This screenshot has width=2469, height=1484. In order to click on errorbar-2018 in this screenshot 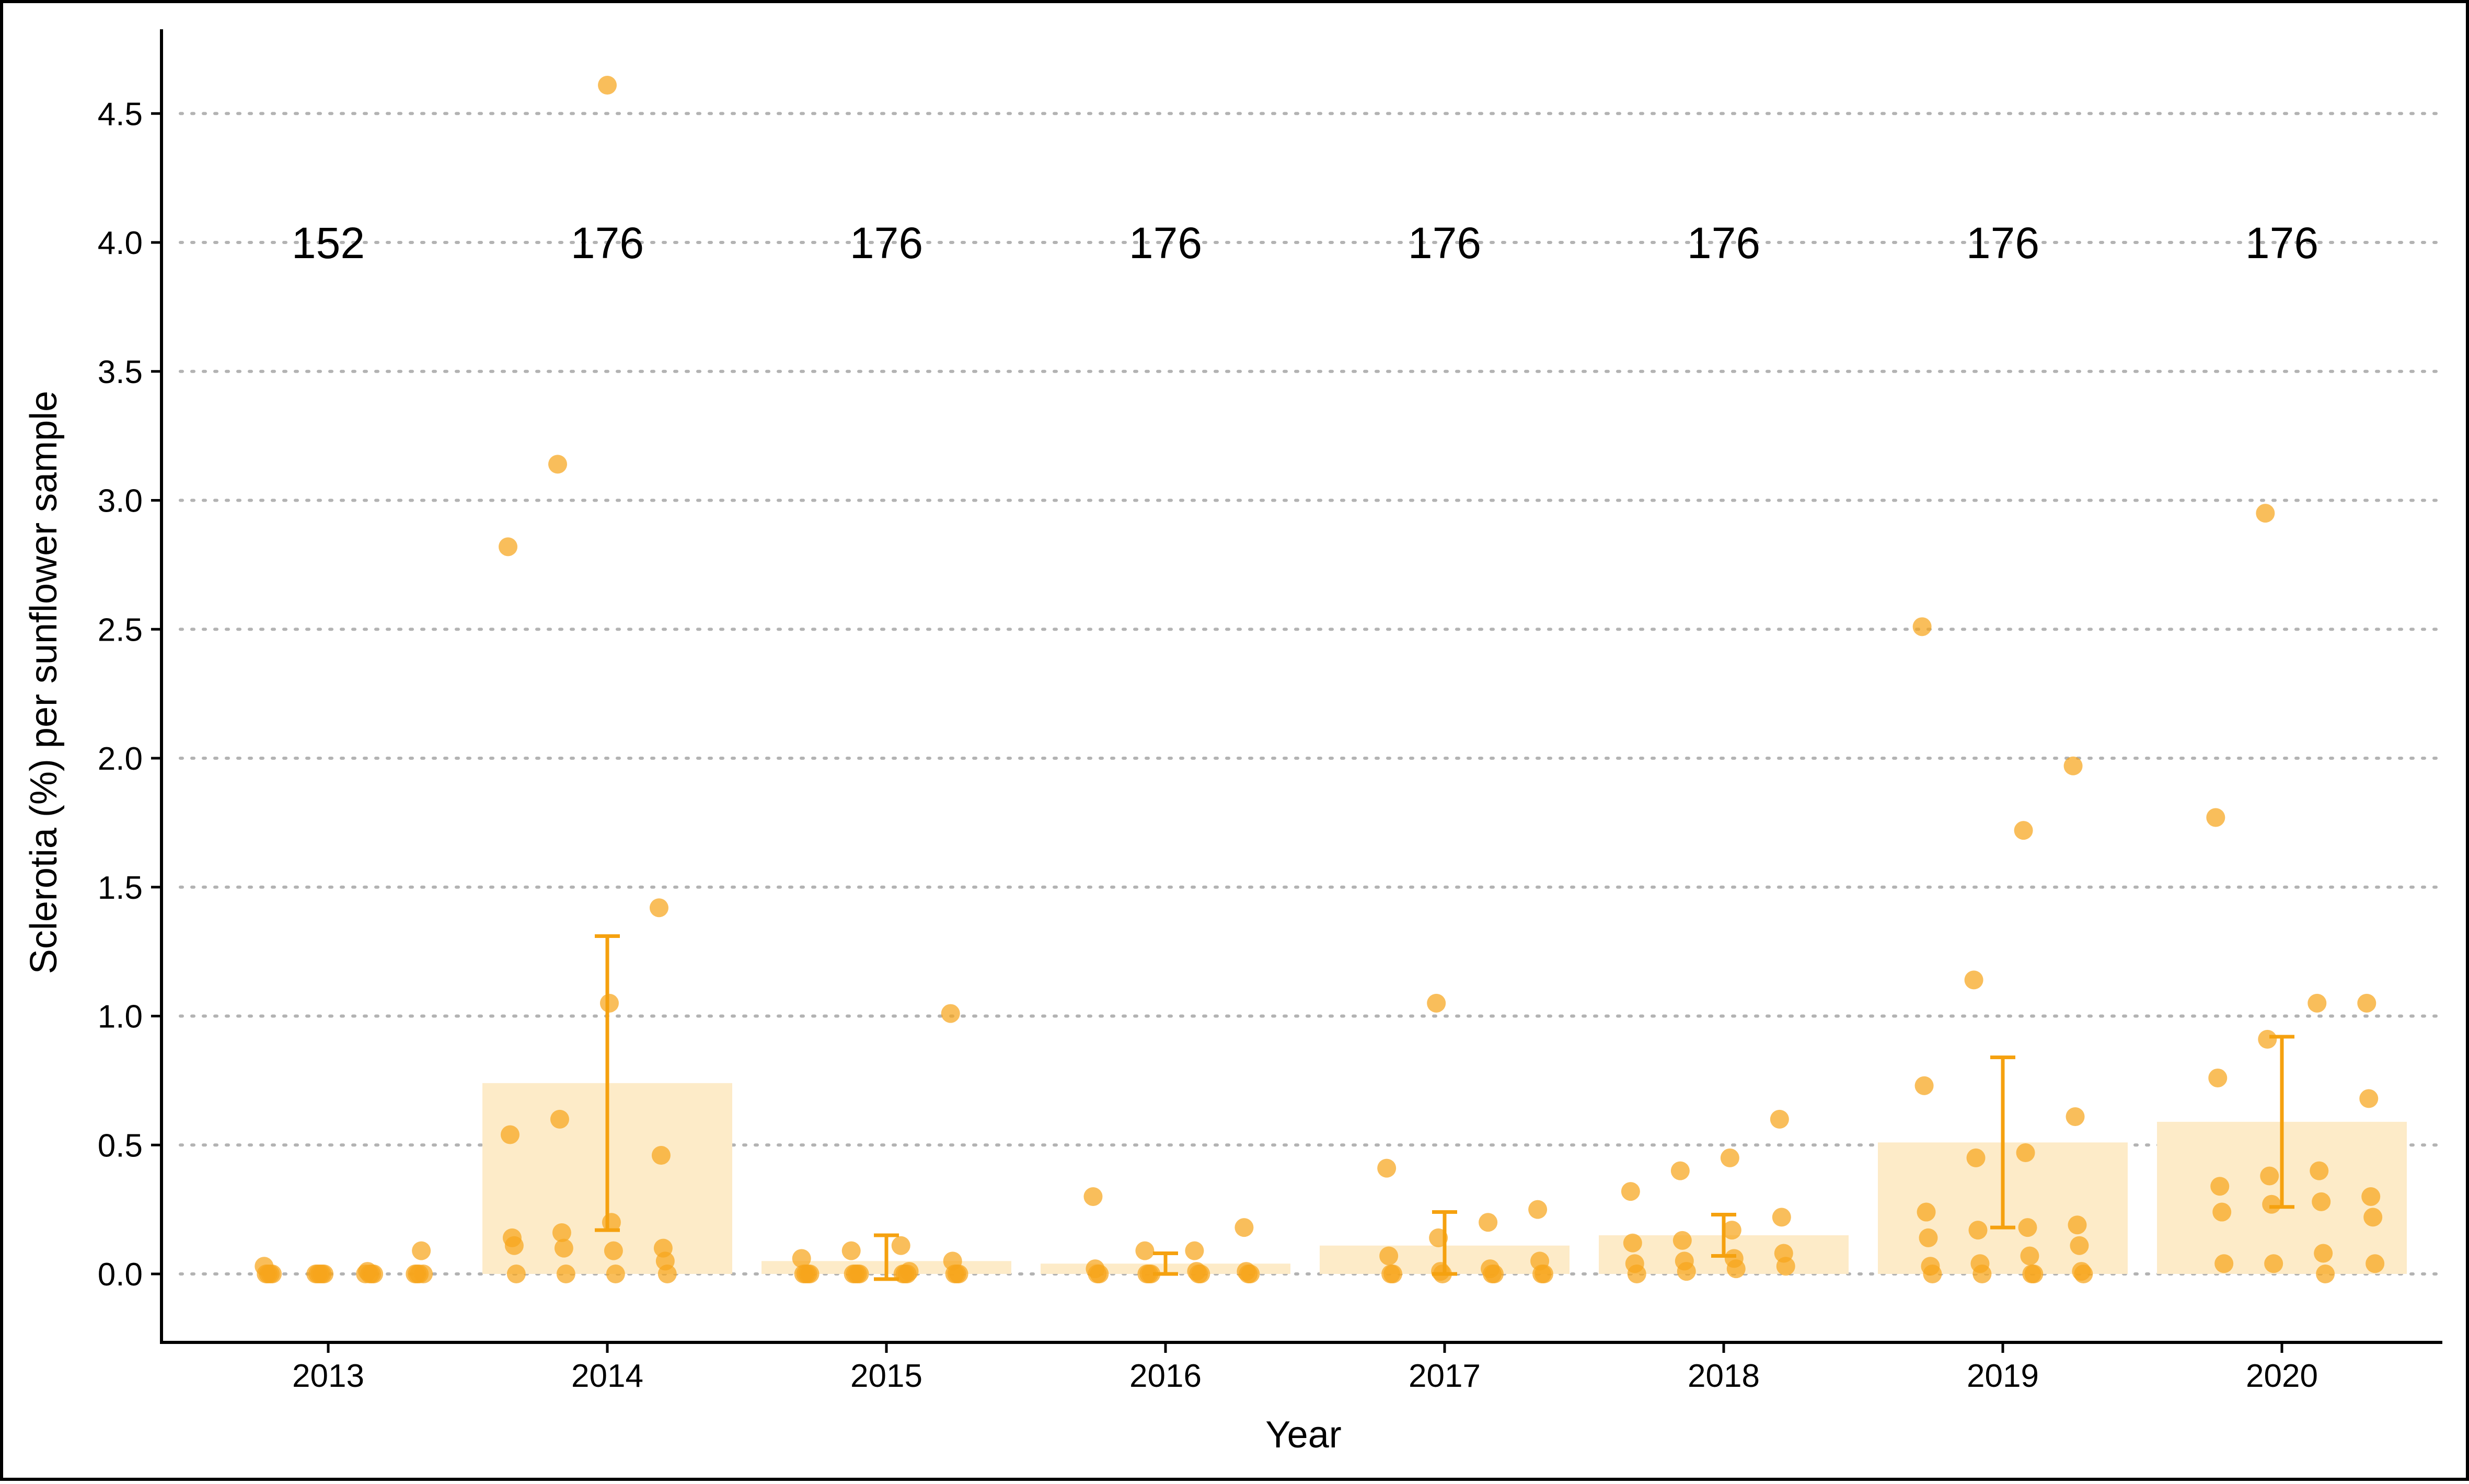, I will do `click(1724, 1235)`.